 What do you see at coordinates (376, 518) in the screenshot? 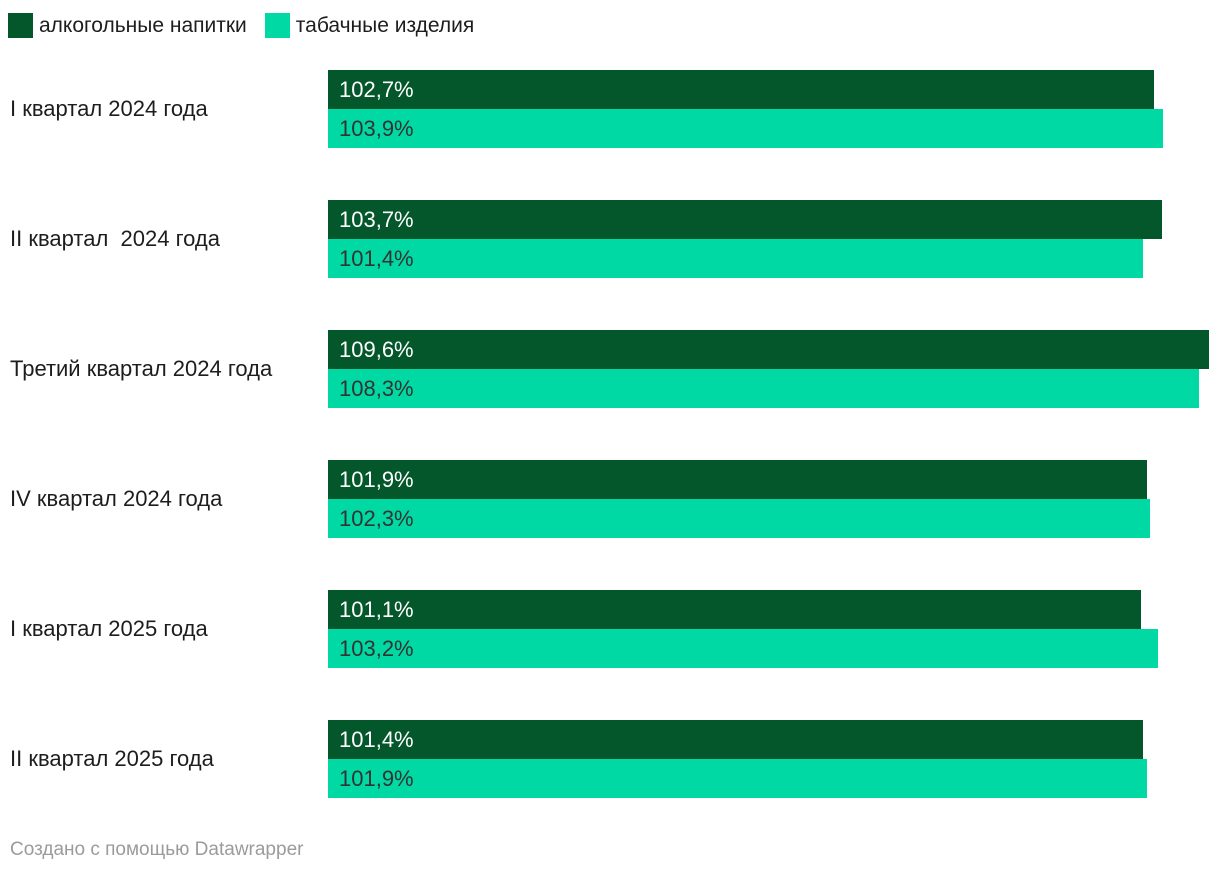
I see `bar-value-label-tobacco: 102,3%` at bounding box center [376, 518].